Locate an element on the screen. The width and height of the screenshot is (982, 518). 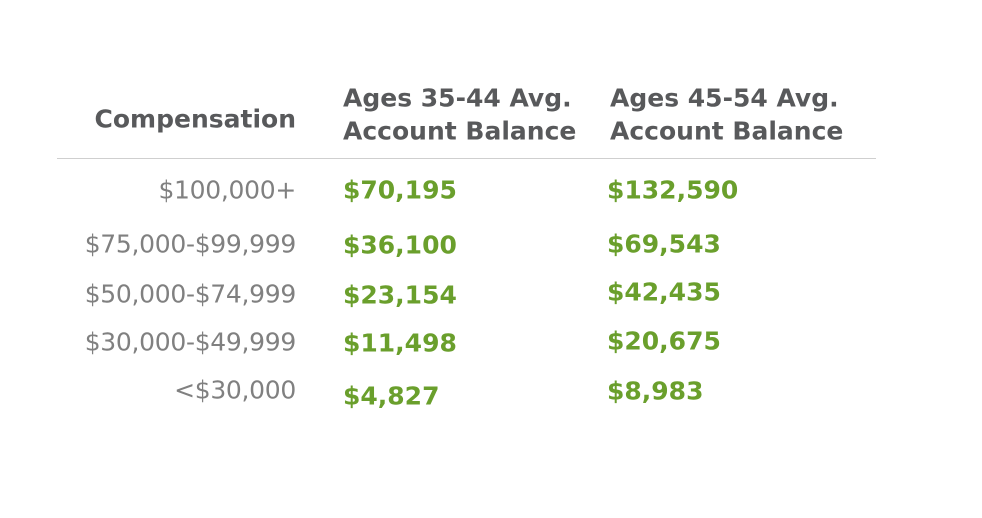
balance-45-54-cell: $69,543 is located at coordinates (664, 244).